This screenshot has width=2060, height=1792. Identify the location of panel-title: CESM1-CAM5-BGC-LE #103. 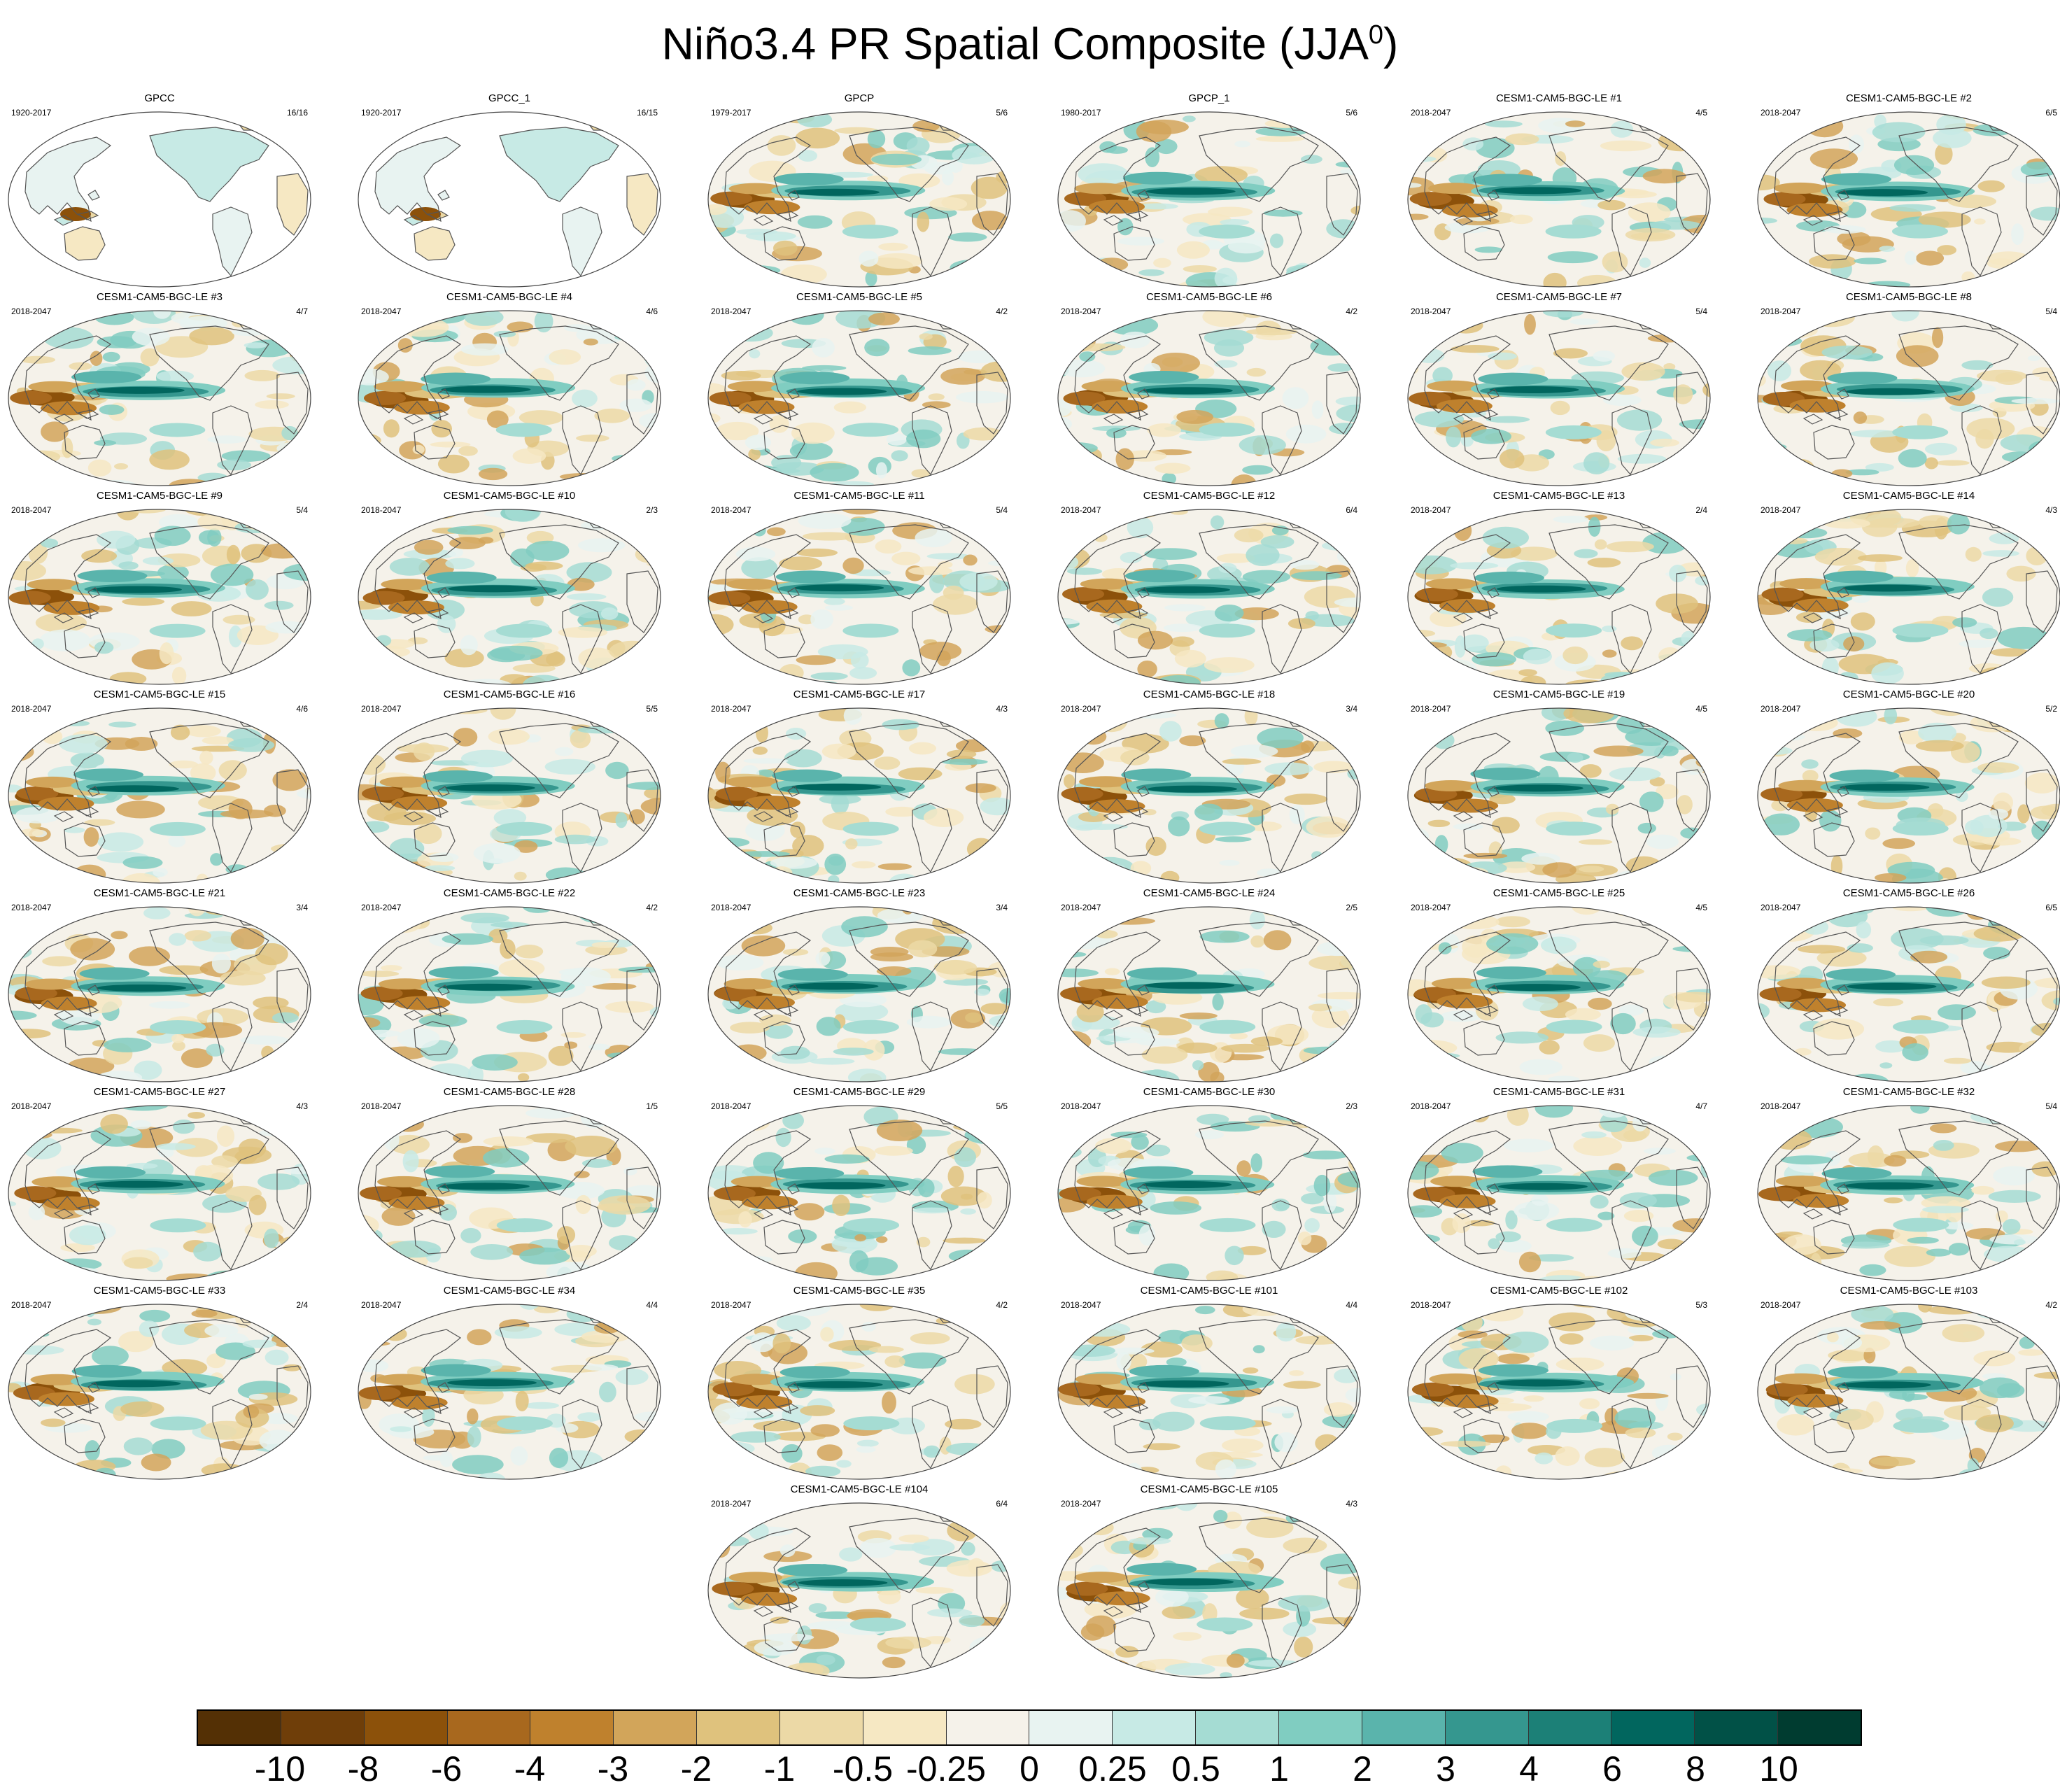
(1909, 1291).